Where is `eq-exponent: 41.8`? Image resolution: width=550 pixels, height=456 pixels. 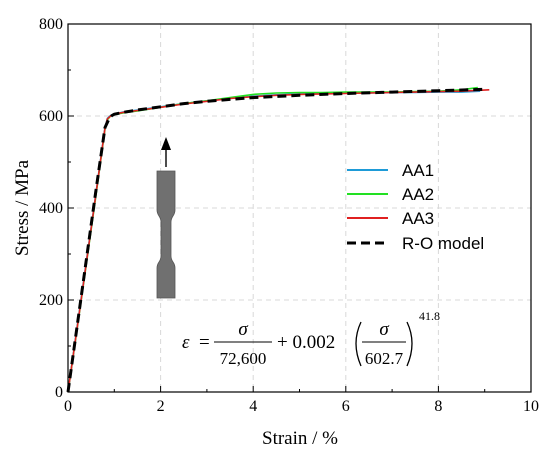 eq-exponent: 41.8 is located at coordinates (429, 316).